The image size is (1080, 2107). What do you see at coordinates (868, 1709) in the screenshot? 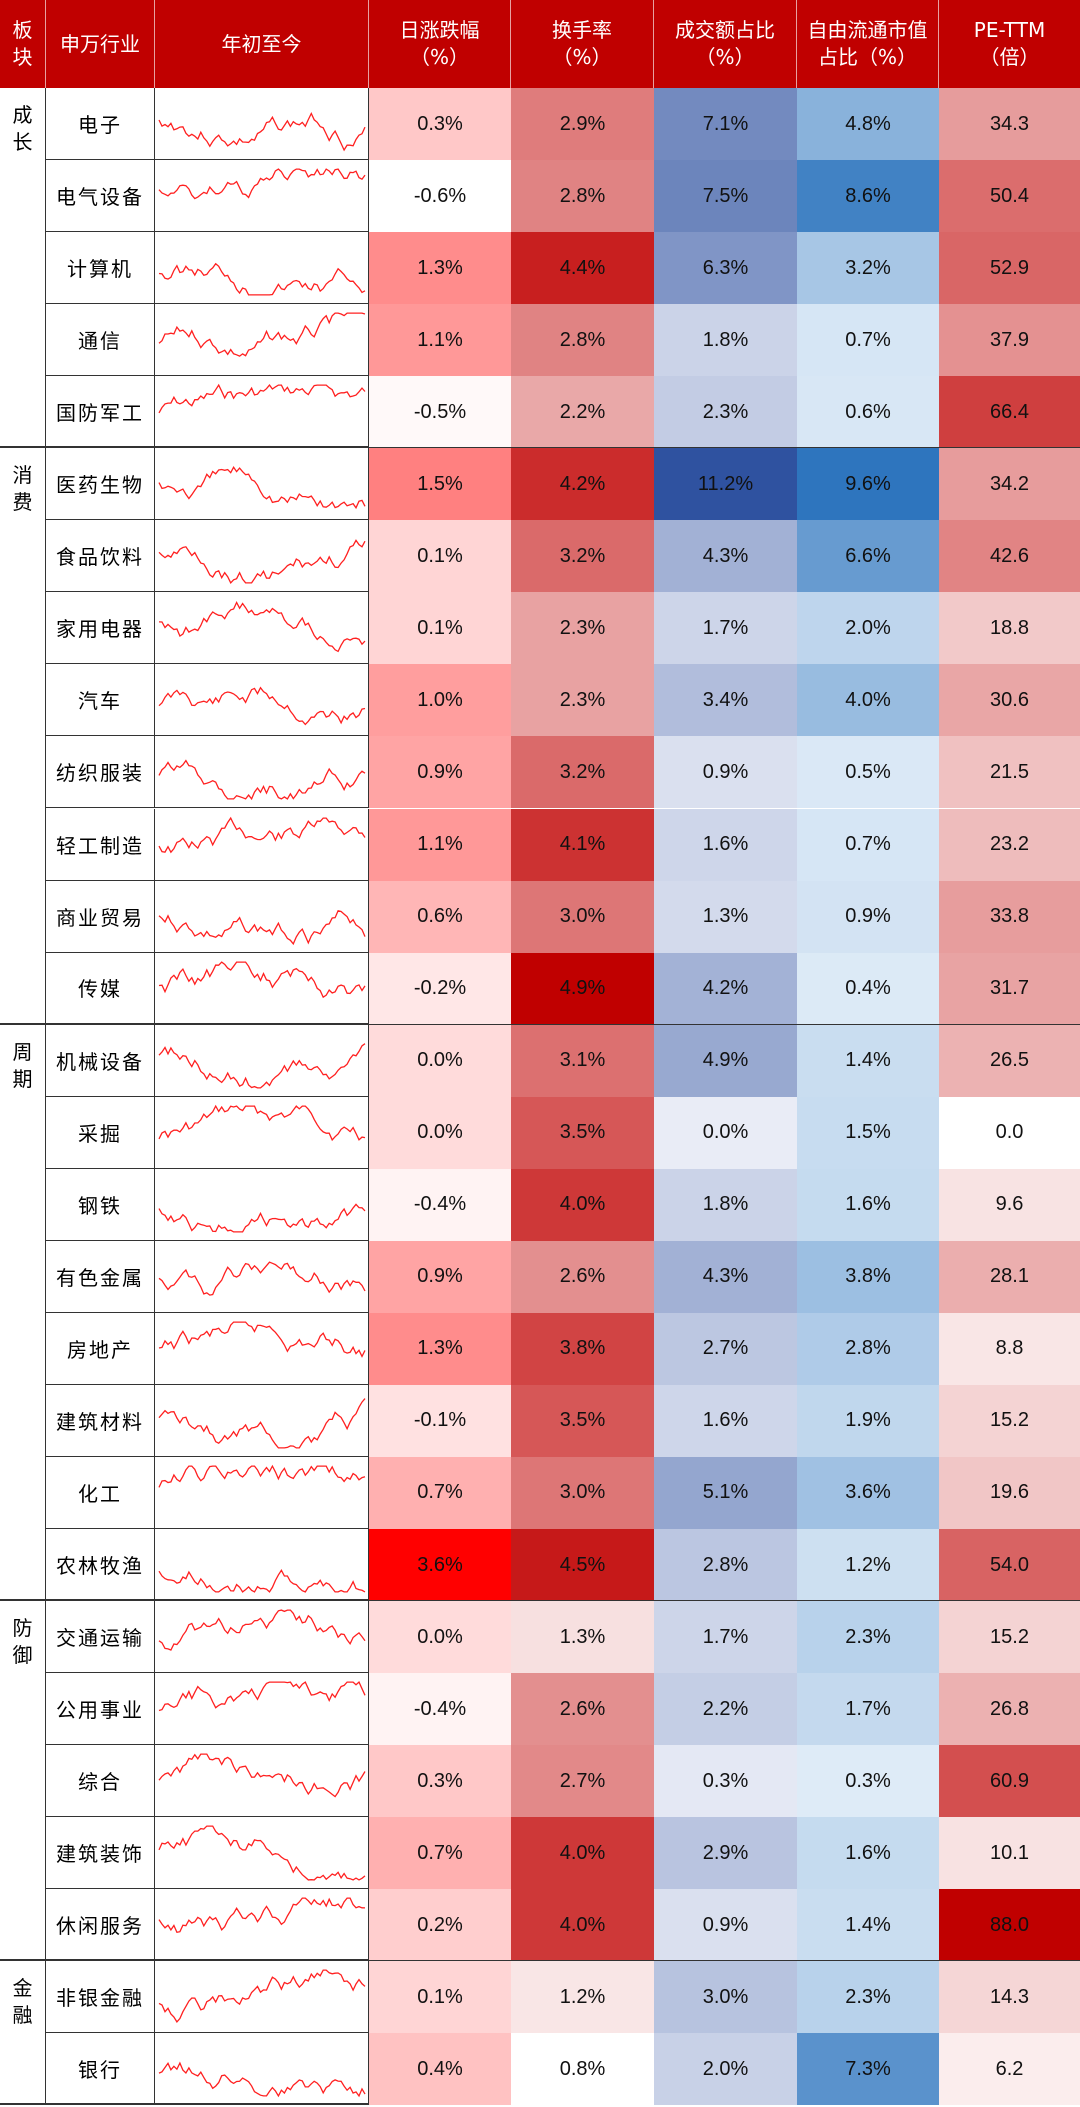
I see `cell-cap: 1.7%` at bounding box center [868, 1709].